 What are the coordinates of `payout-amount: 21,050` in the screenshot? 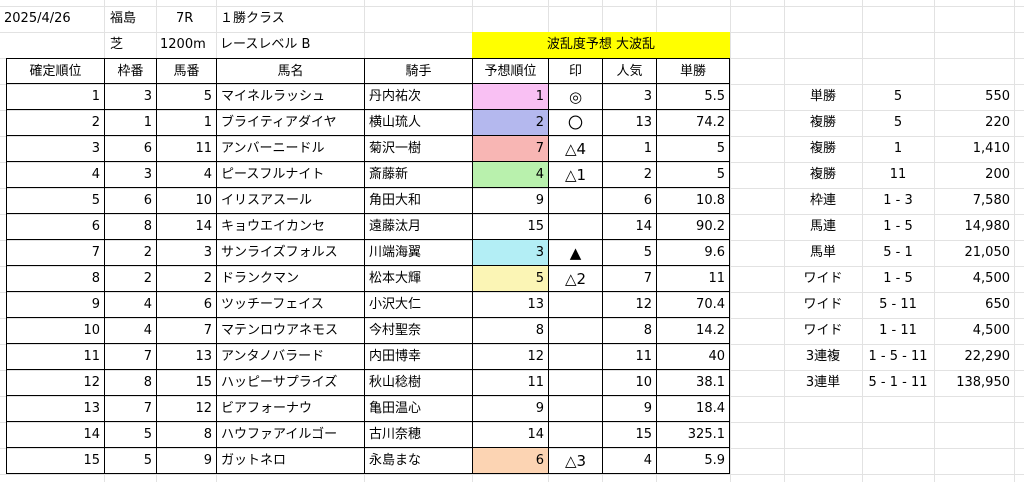 It's located at (987, 252).